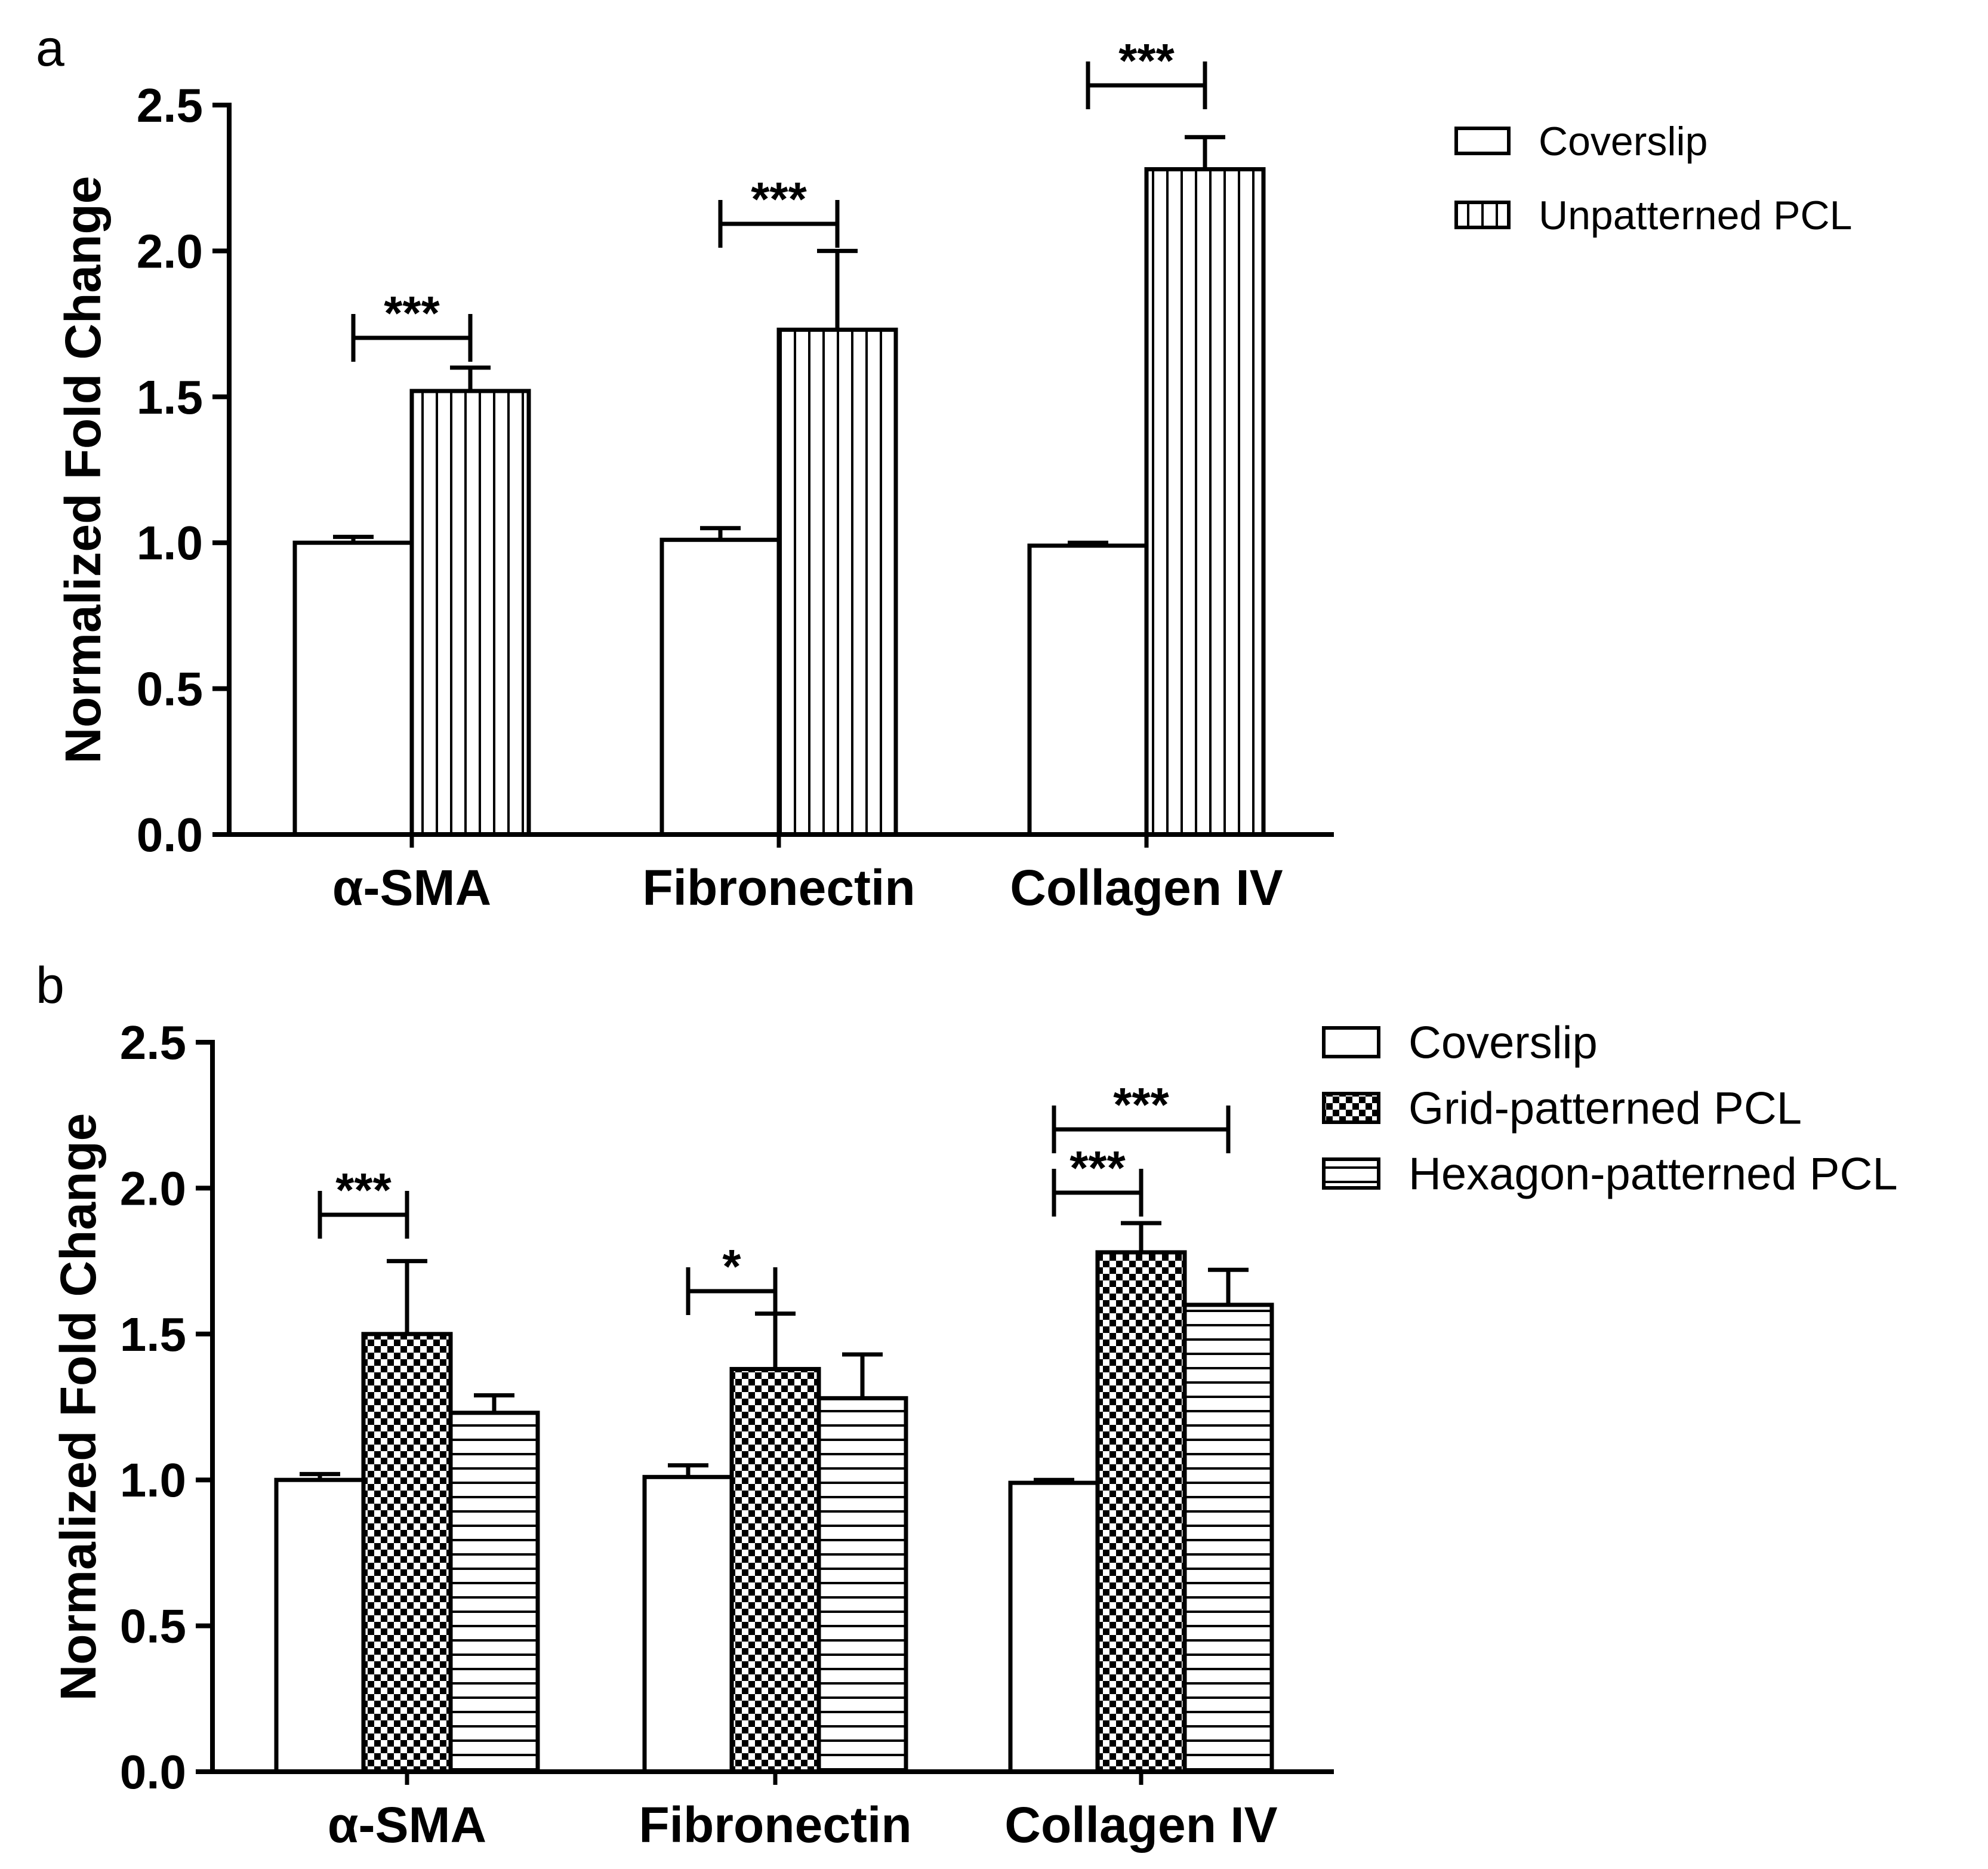 Image resolution: width=1988 pixels, height=1869 pixels. Describe the element at coordinates (50, 48) in the screenshot. I see `panel-label: a` at that location.